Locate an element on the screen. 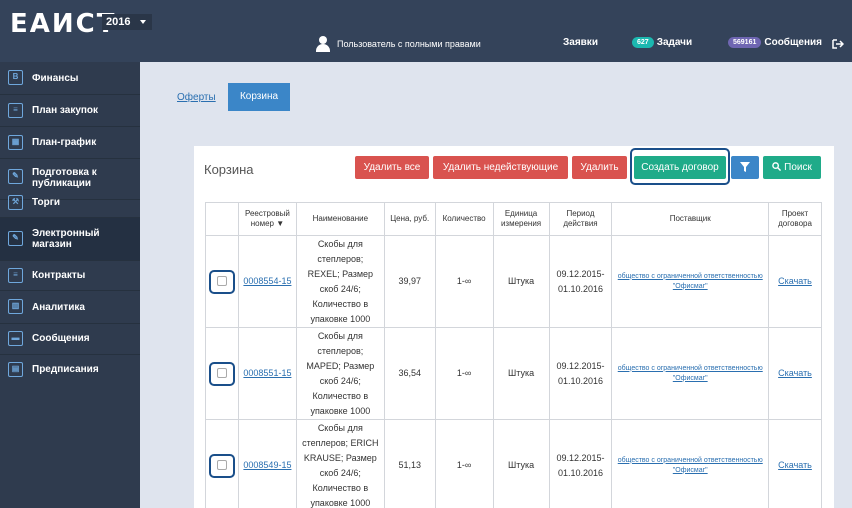  sidebar-item-publication-prep: ✎ Подготовка к публикации is located at coordinates (70, 179).